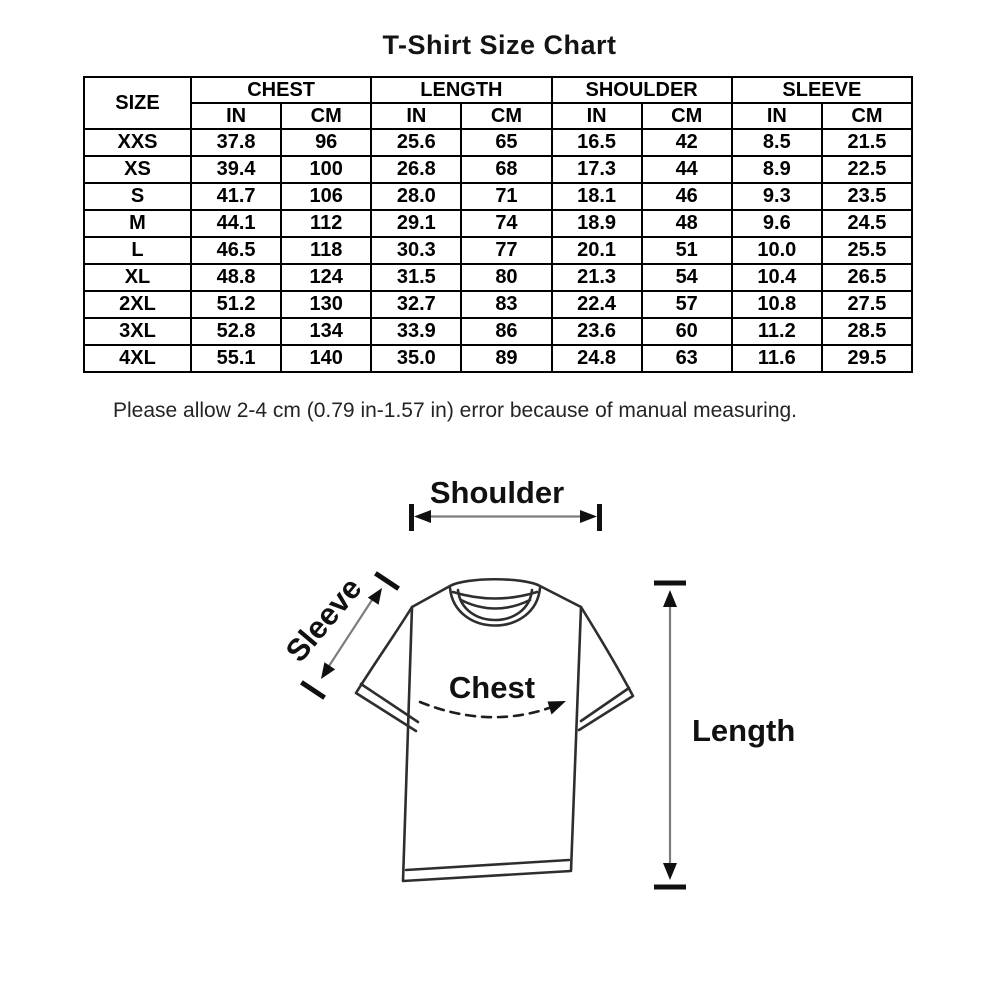  I want to click on value-cell: 65, so click(506, 142).